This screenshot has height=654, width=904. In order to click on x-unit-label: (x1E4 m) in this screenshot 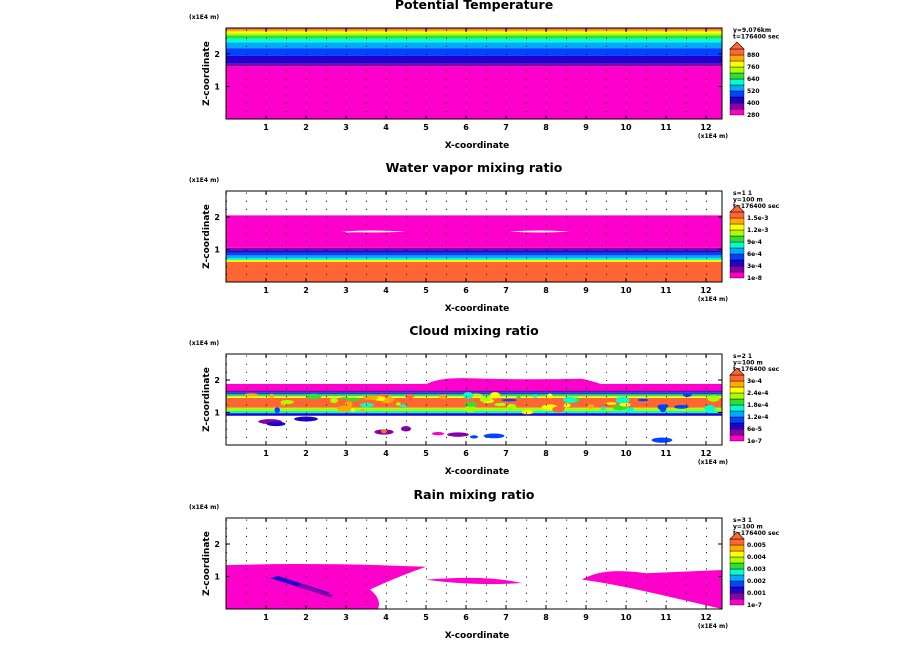, I will do `click(713, 299)`.